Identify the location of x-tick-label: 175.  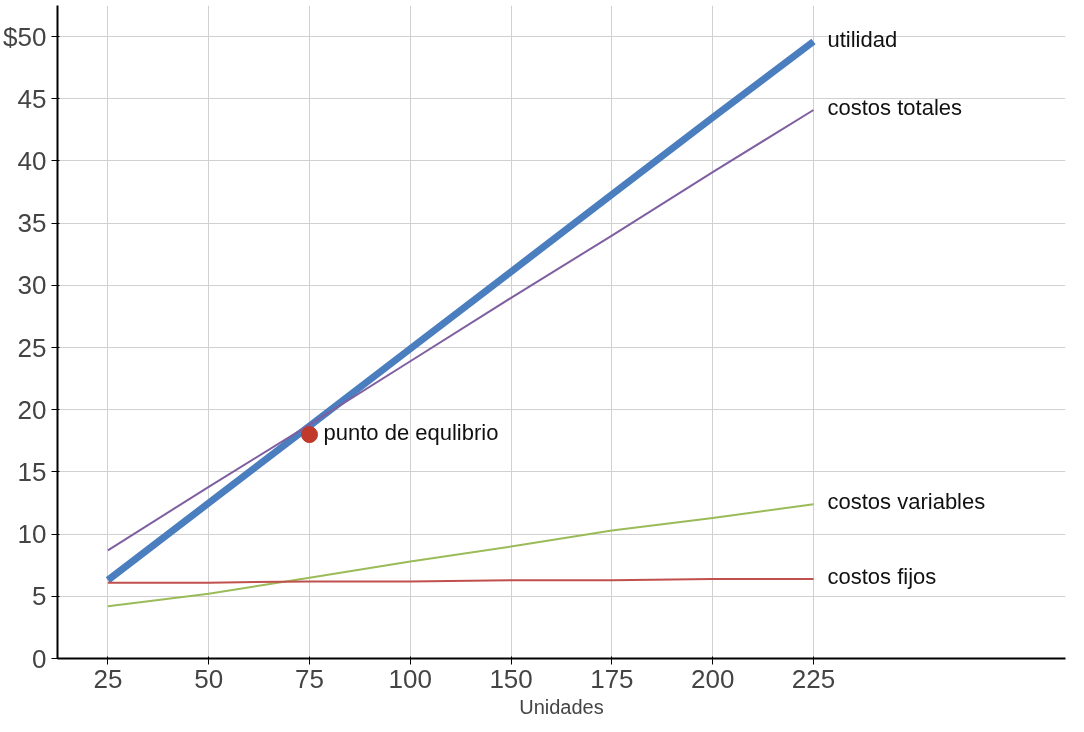
(612, 678).